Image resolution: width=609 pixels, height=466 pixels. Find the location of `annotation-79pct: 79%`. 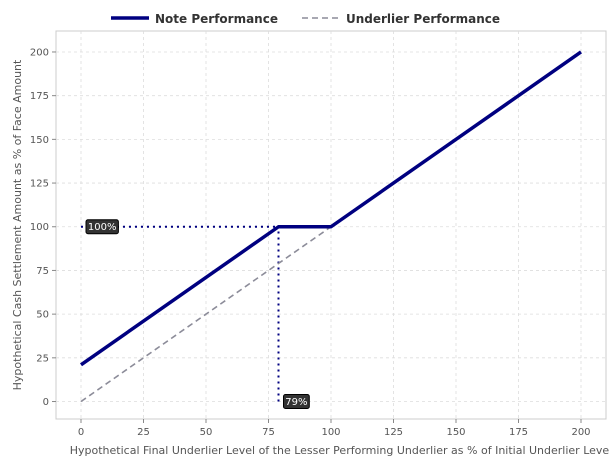

annotation-79pct: 79% is located at coordinates (296, 402).